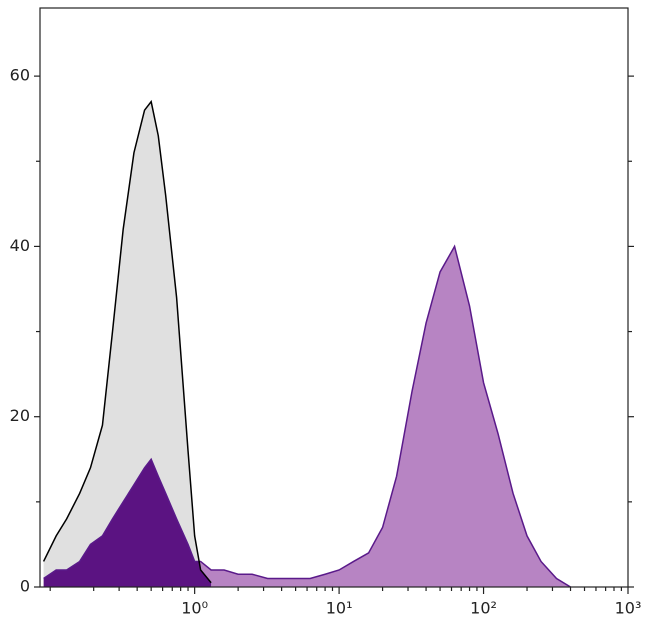 The image size is (650, 643). I want to click on y-tick-label: 60, so click(20, 75).